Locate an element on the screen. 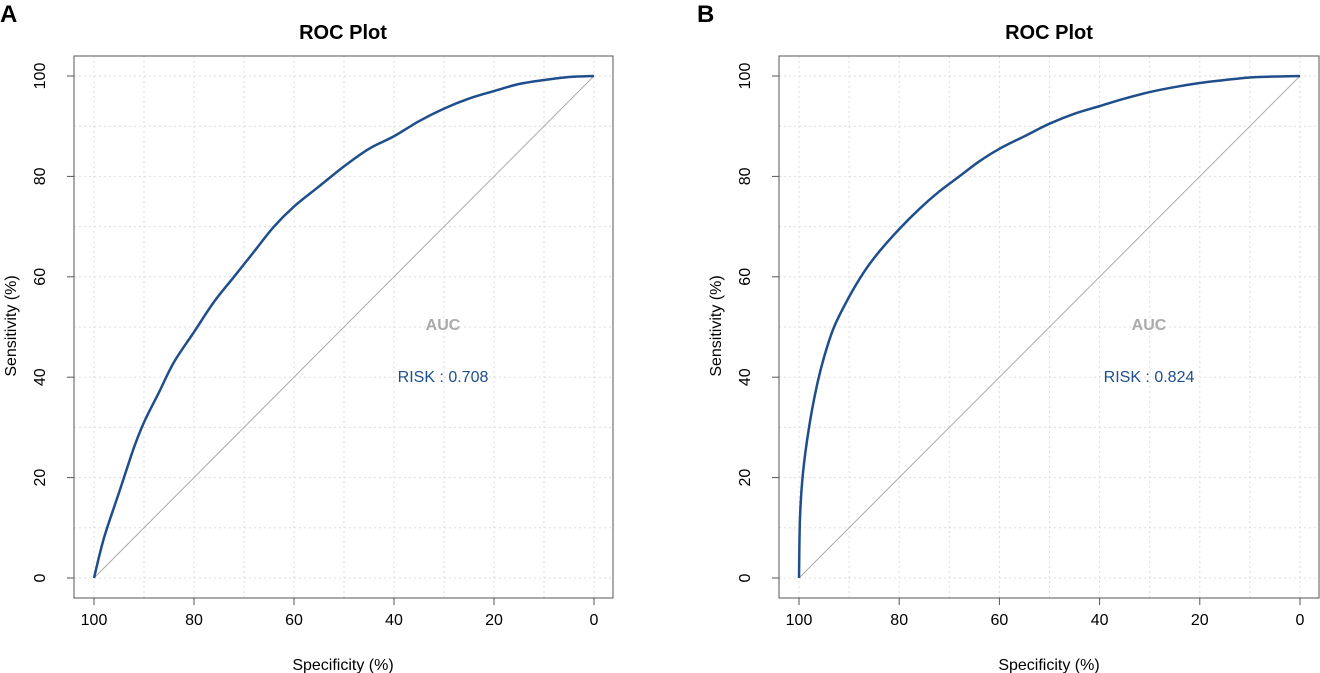 Image resolution: width=1320 pixels, height=673 pixels. panel-label: A is located at coordinates (8, 14).